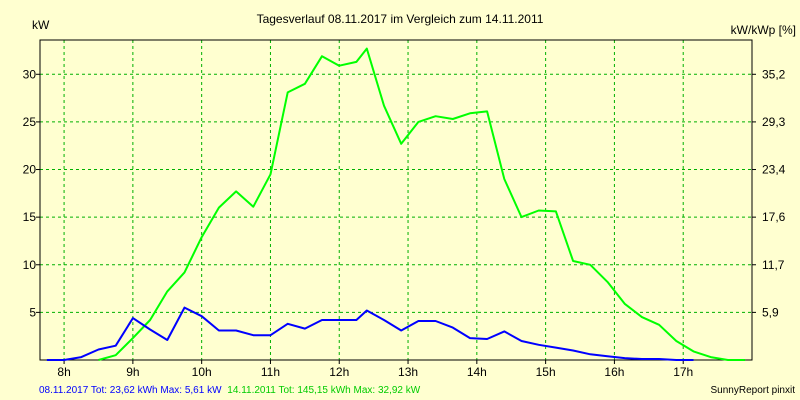 The image size is (800, 400). I want to click on y2-tick-label: 17,6, so click(774, 217).